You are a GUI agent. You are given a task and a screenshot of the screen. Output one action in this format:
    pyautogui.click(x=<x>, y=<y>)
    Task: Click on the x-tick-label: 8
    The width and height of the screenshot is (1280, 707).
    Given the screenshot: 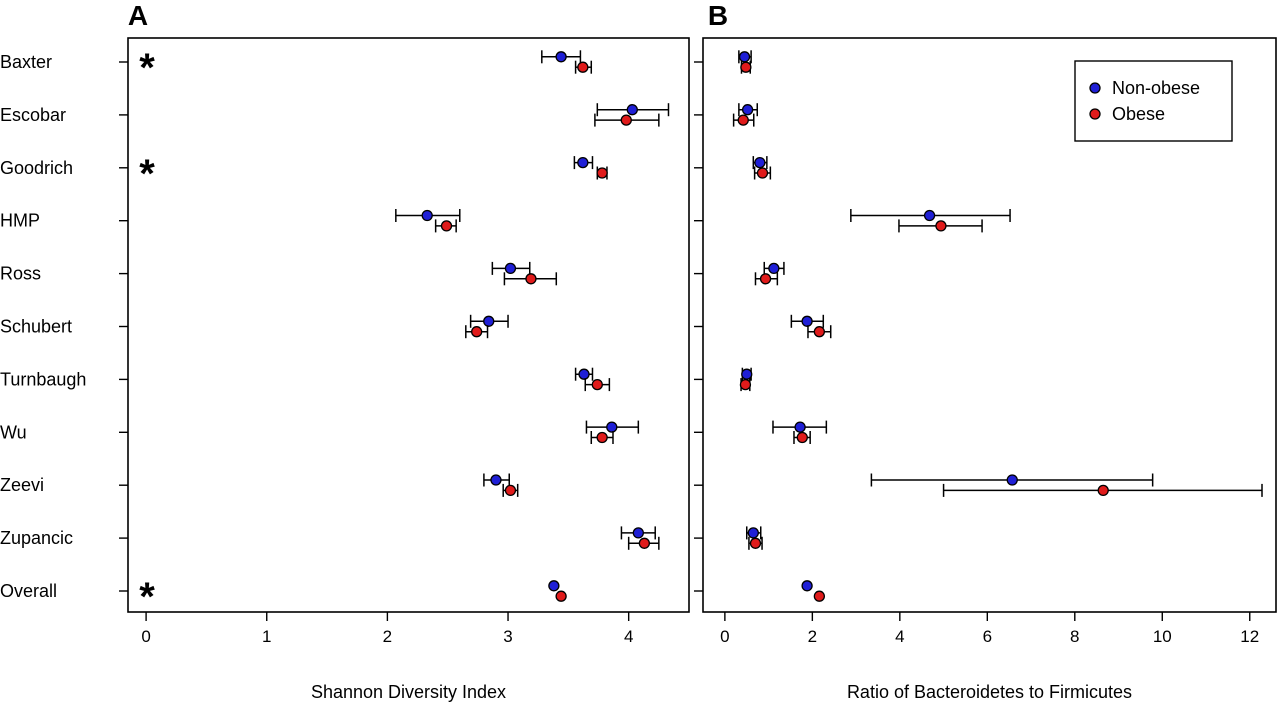 What is the action you would take?
    pyautogui.click(x=1074, y=636)
    